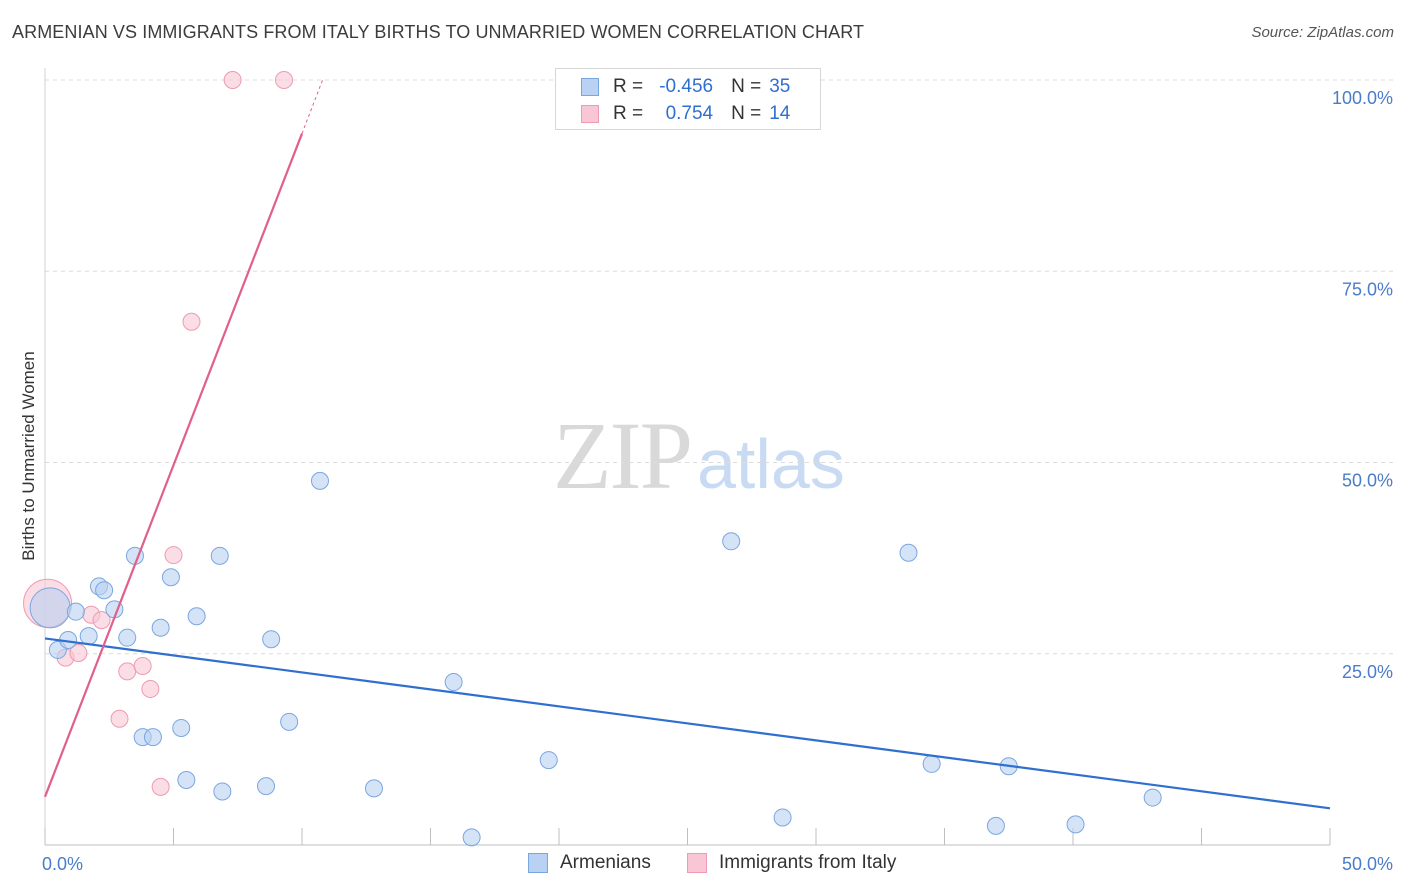  I want to click on x-tick-label-0: 0.0%, so click(62, 864).